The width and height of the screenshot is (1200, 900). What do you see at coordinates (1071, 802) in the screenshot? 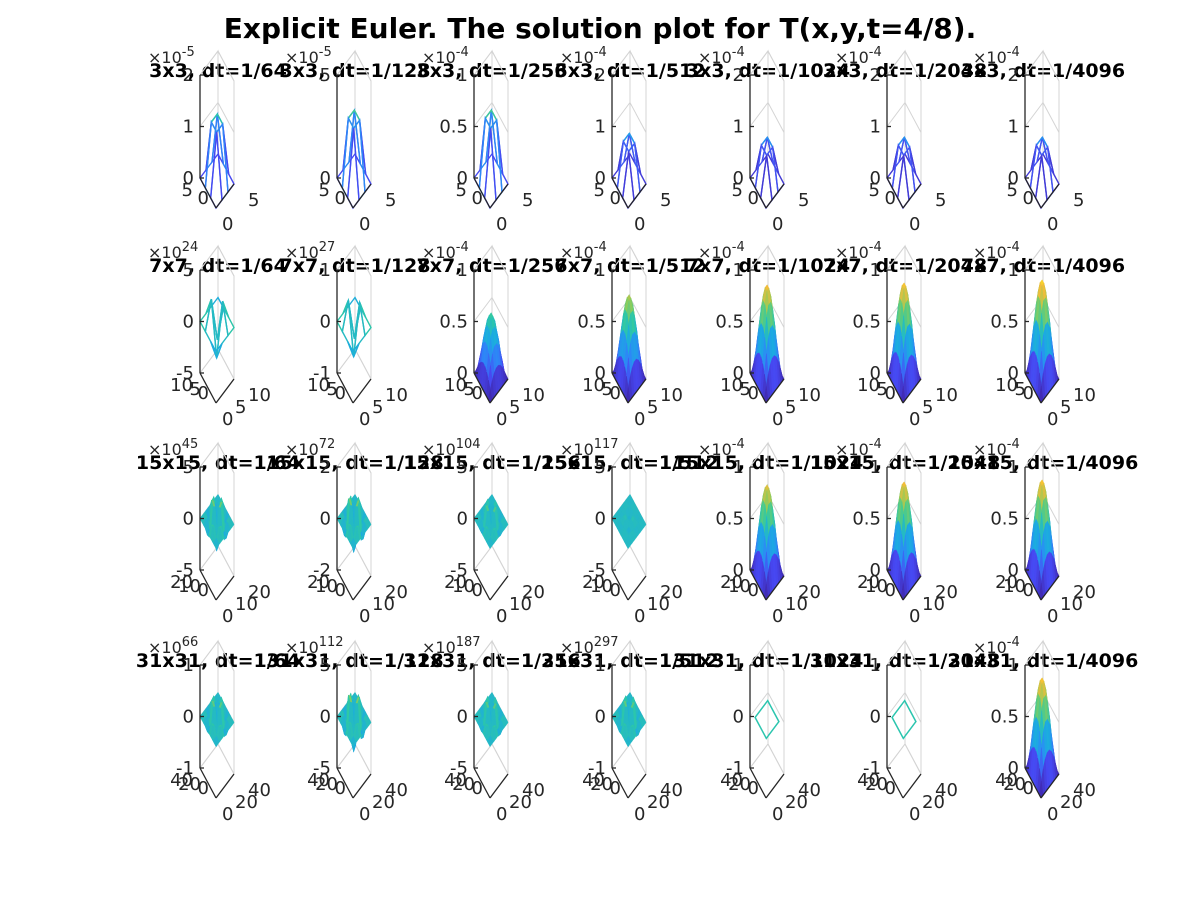
I see `x-tick-label: 20` at bounding box center [1071, 802].